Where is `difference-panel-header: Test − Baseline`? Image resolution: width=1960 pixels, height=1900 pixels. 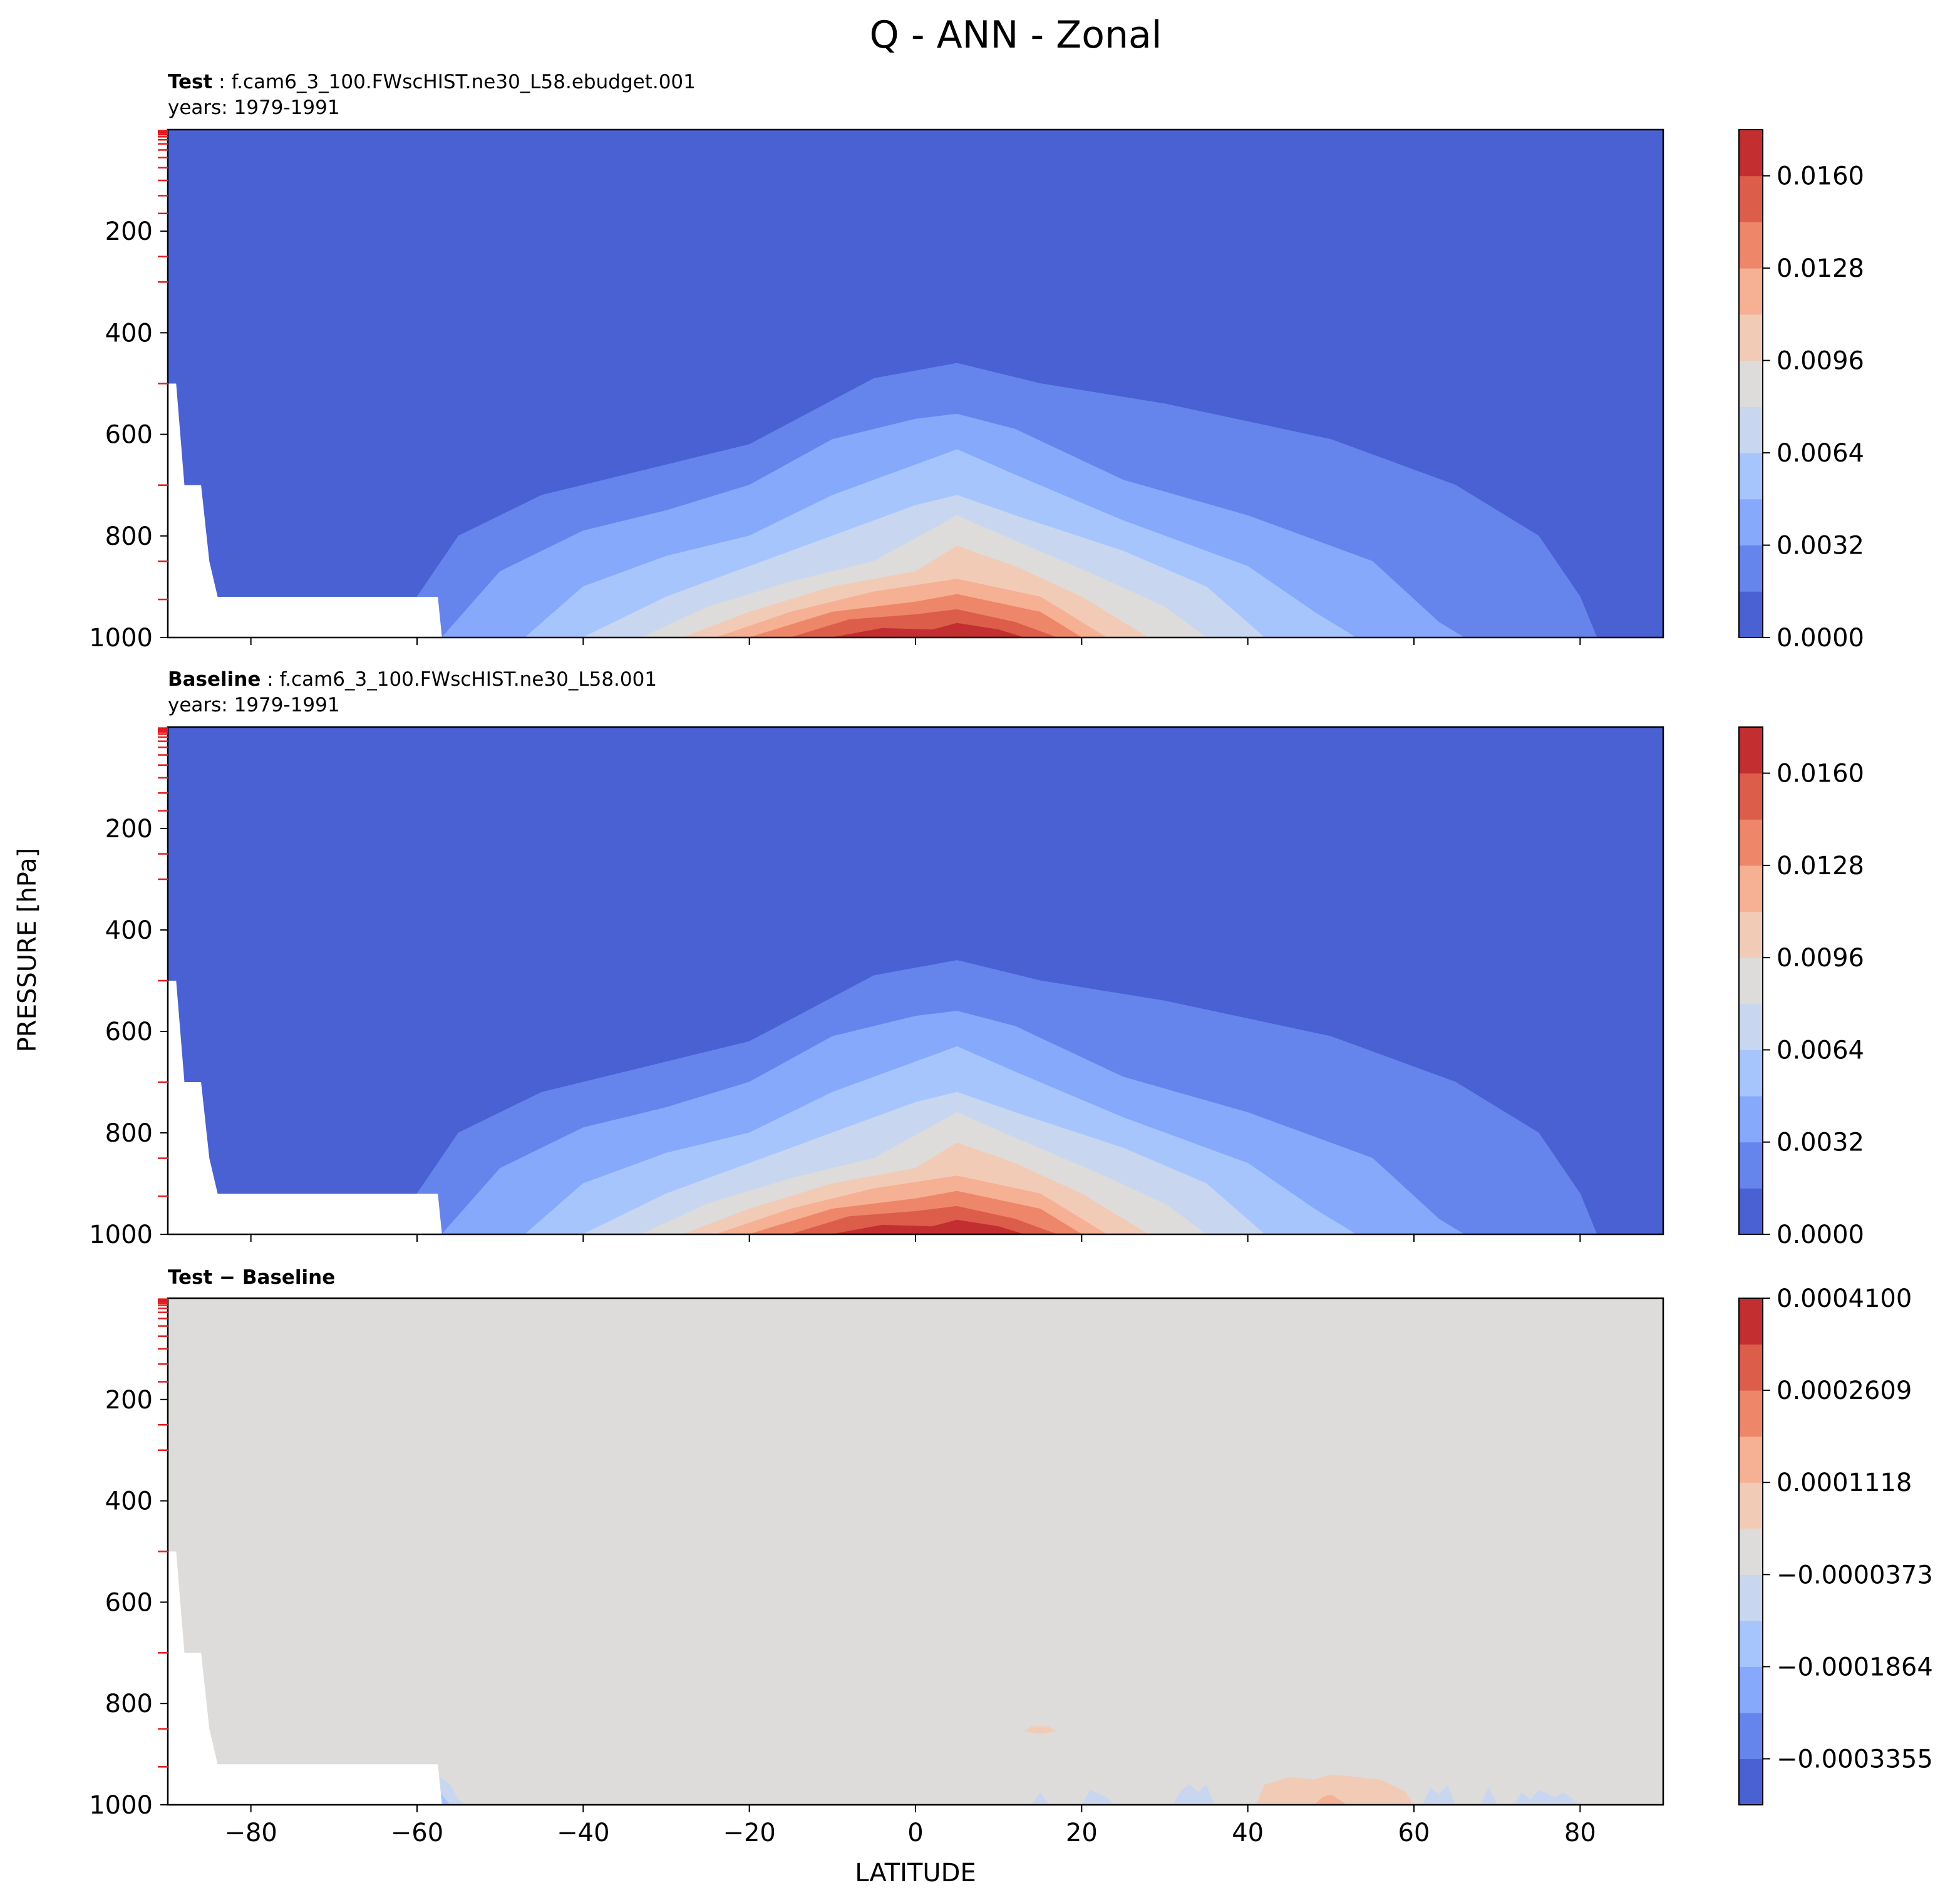
difference-panel-header: Test − Baseline is located at coordinates (251, 1277).